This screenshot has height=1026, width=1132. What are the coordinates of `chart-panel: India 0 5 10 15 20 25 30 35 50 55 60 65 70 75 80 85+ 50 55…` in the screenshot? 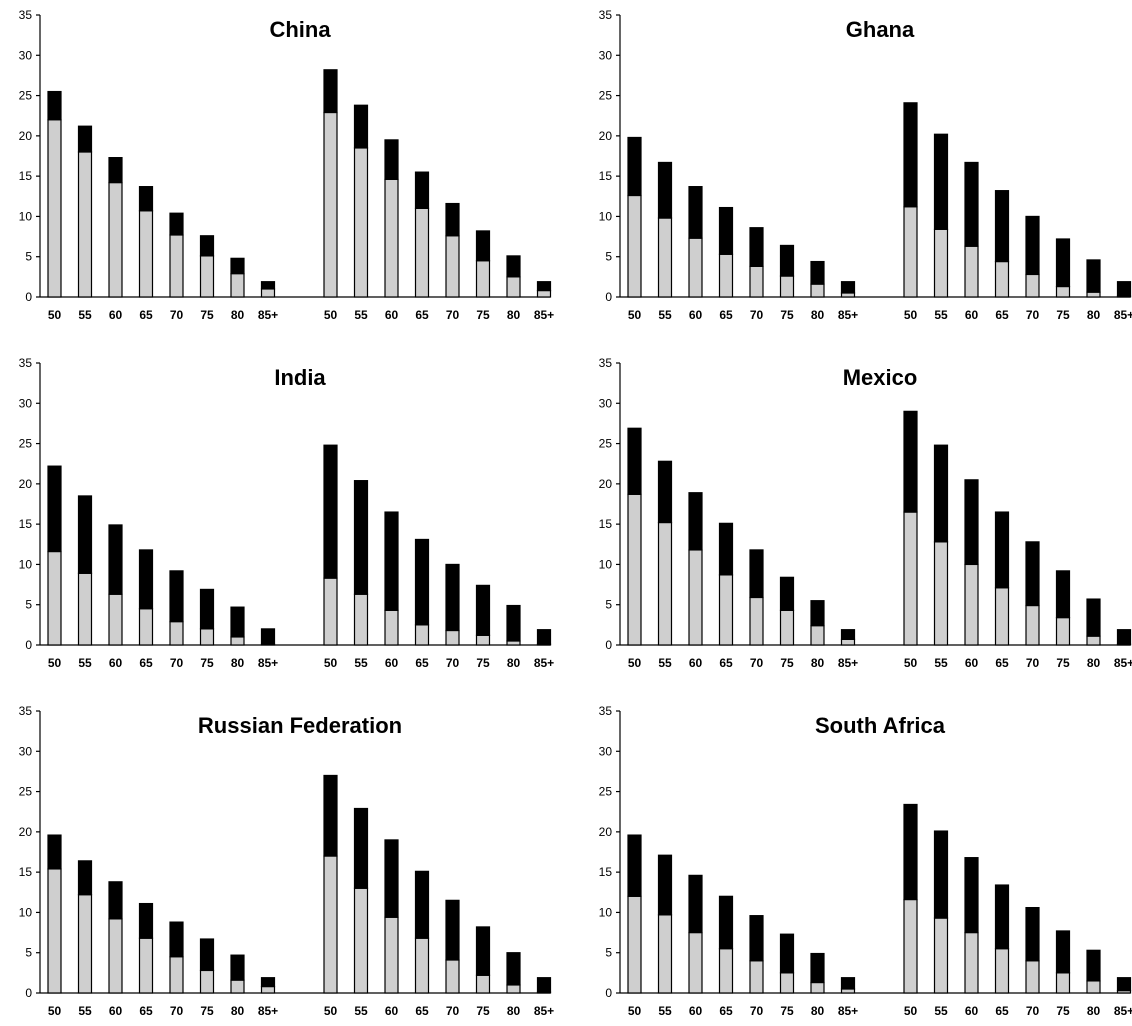 It's located at (287, 513).